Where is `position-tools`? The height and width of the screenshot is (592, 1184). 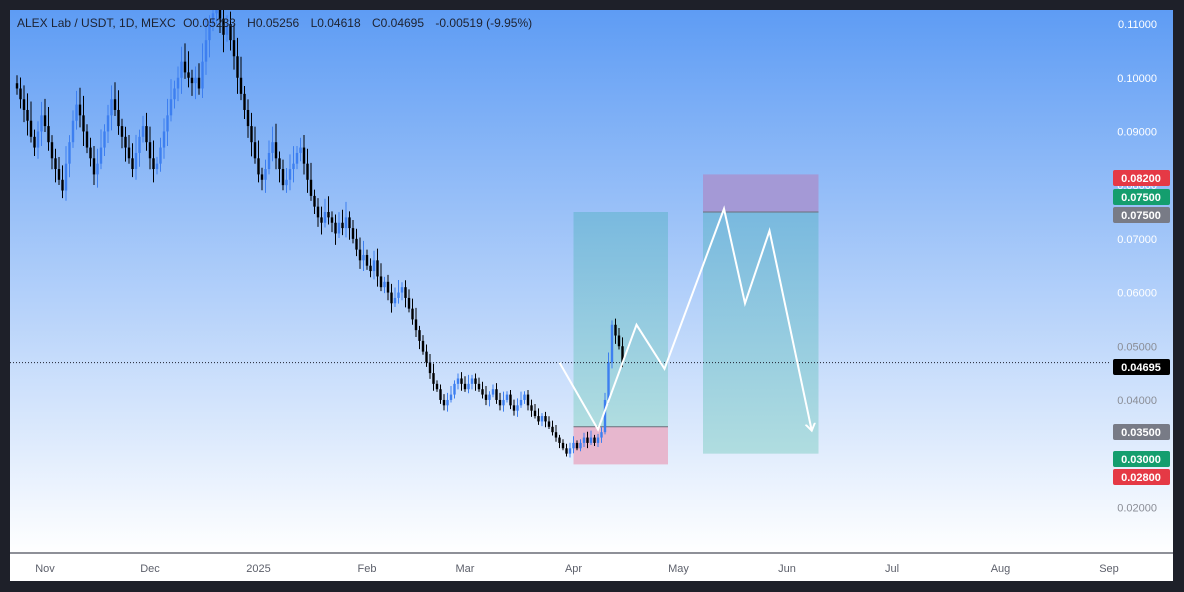
position-tools is located at coordinates (696, 319).